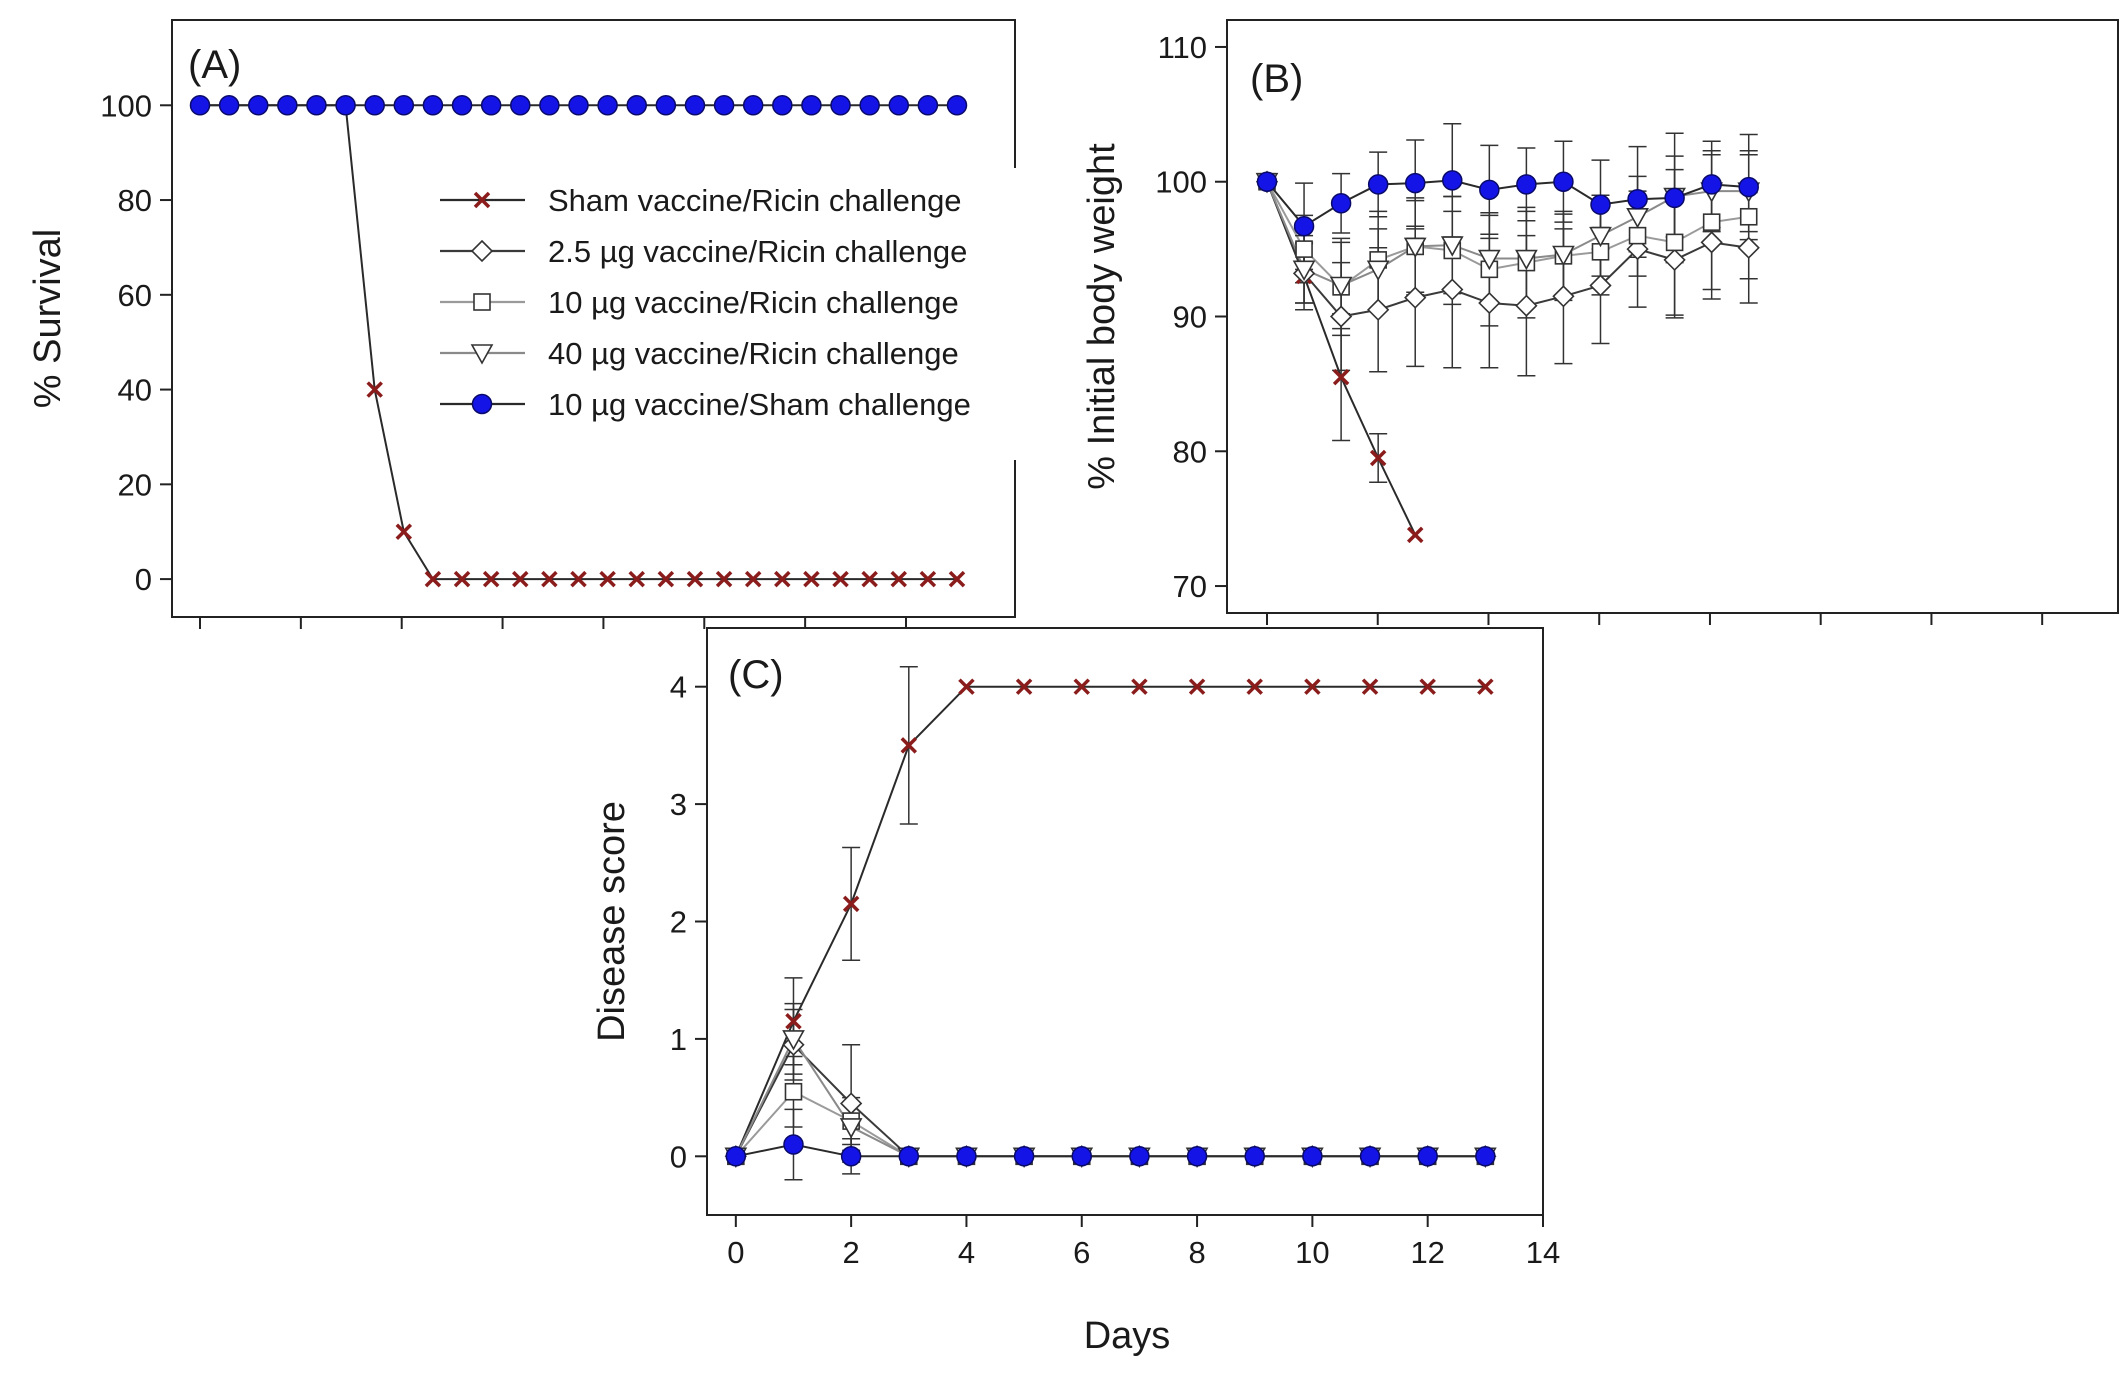 The width and height of the screenshot is (2125, 1375). What do you see at coordinates (135, 390) in the screenshot?
I see `y-tick-label: 40` at bounding box center [135, 390].